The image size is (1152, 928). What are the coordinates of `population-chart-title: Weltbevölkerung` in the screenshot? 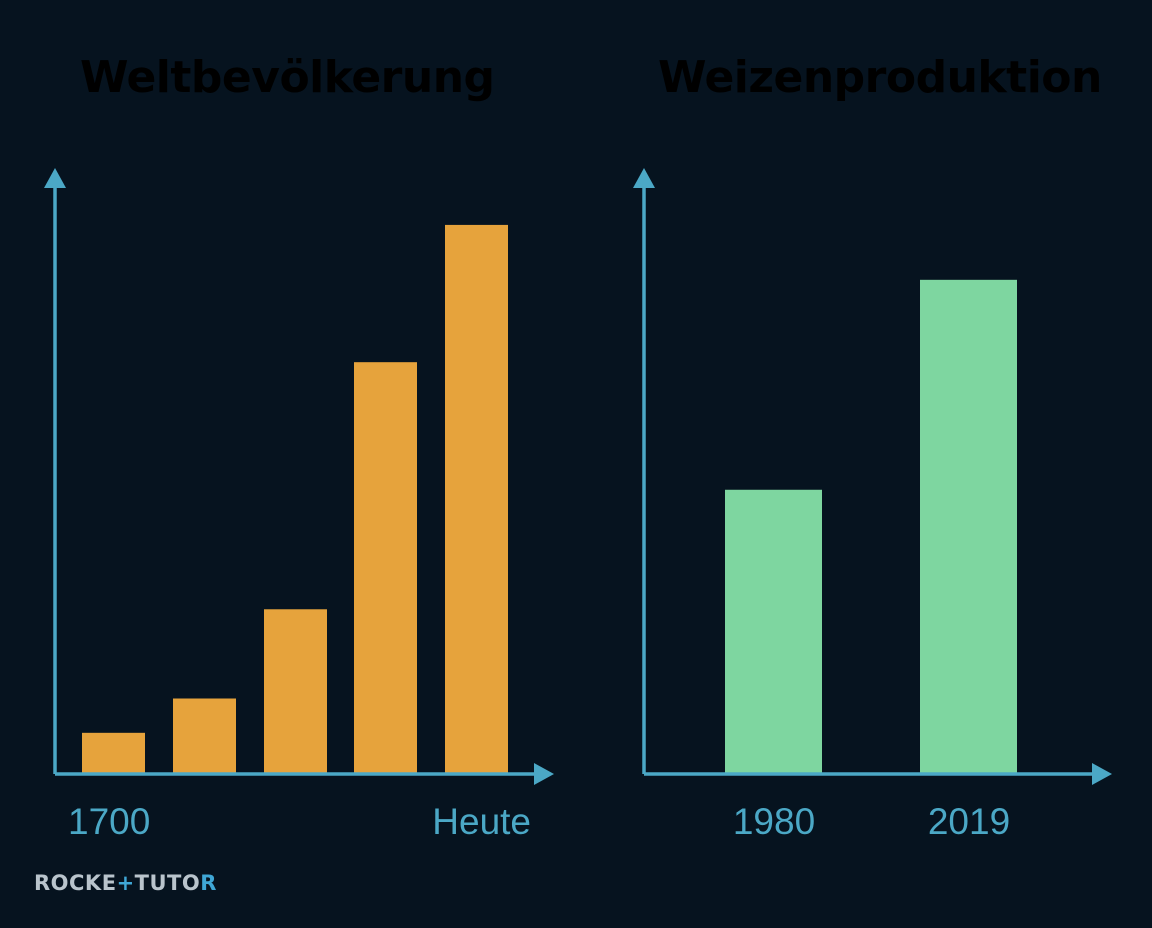 It's located at (287, 77).